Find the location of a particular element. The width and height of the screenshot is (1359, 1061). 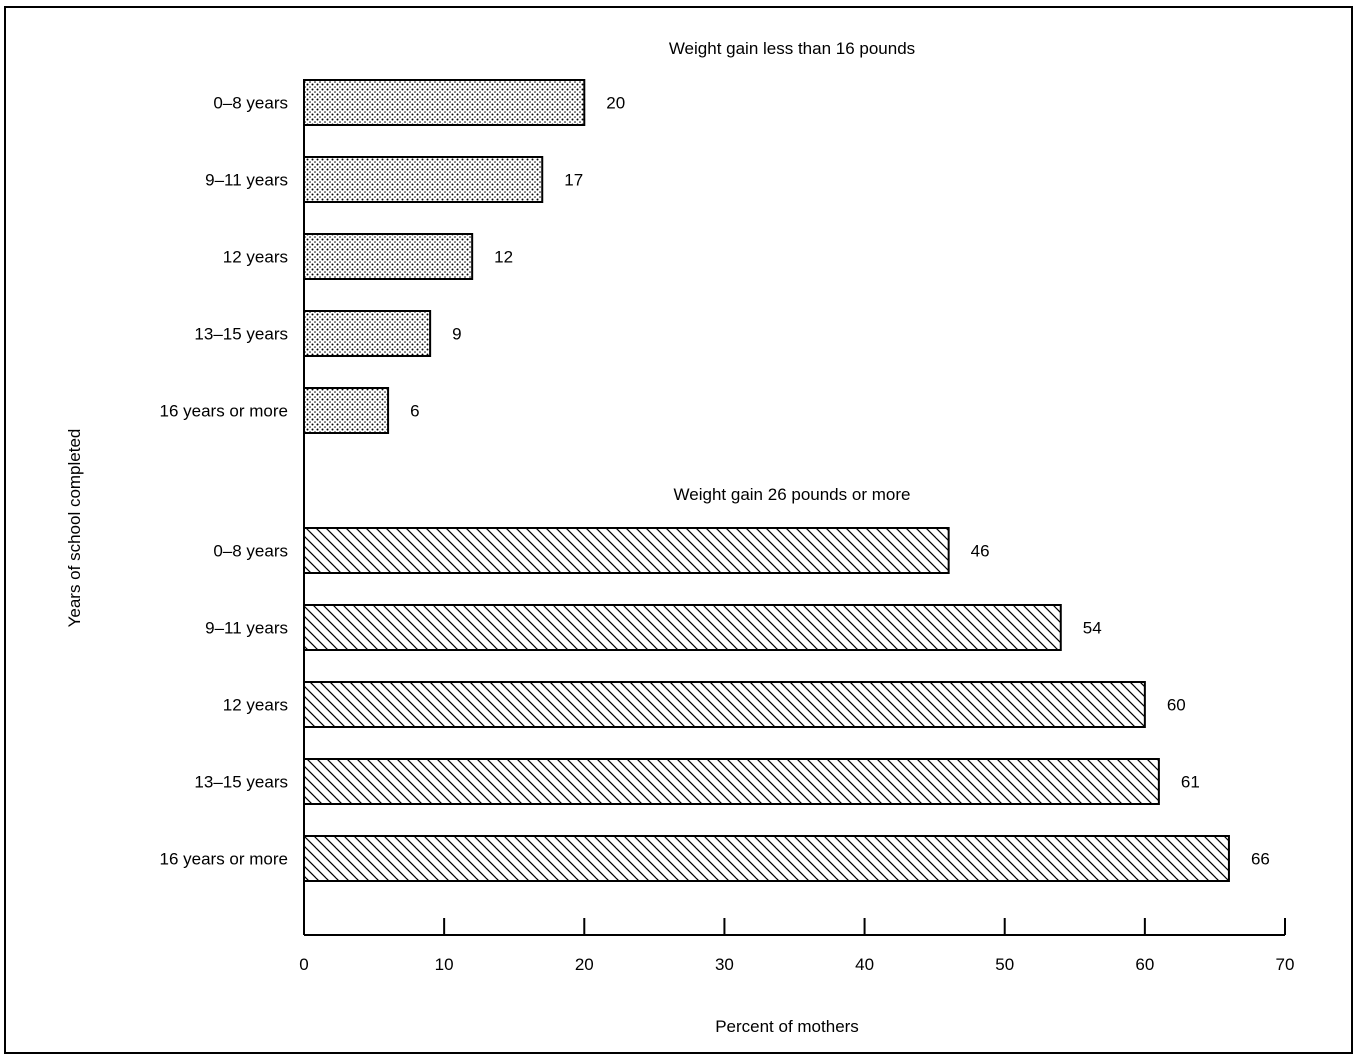

x-tick-label: 60 is located at coordinates (1144, 964).